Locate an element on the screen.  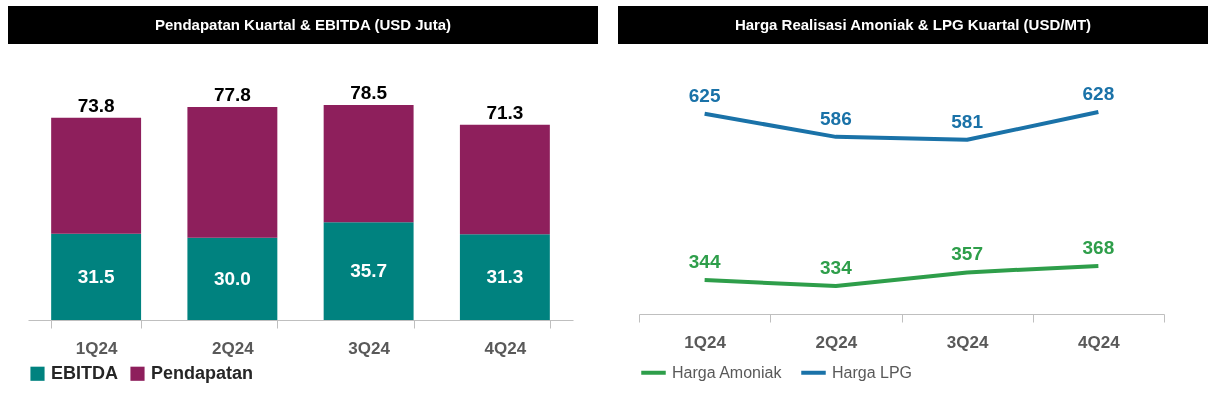
chart-title: Harga Realisasi Amoniak & LPG Kuartal (USD/MT) is located at coordinates (913, 25).